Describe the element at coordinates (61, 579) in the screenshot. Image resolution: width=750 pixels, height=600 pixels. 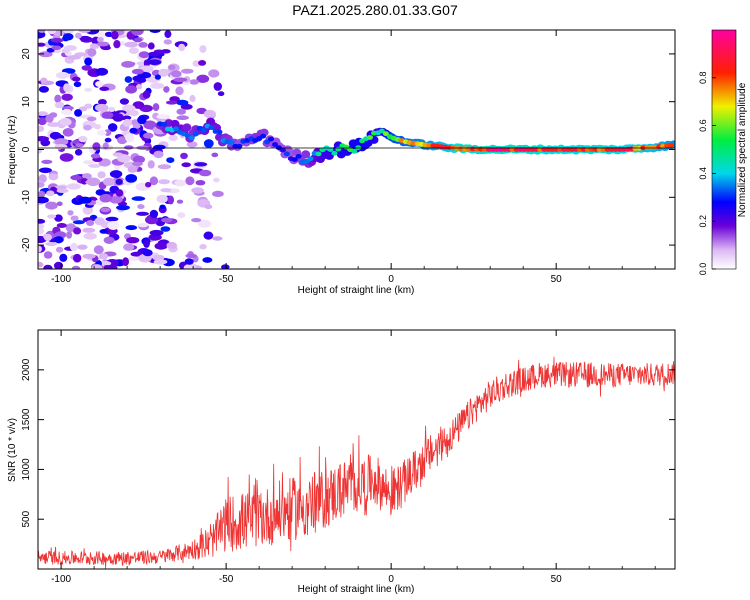
I see `x-tick-label: -100` at that location.